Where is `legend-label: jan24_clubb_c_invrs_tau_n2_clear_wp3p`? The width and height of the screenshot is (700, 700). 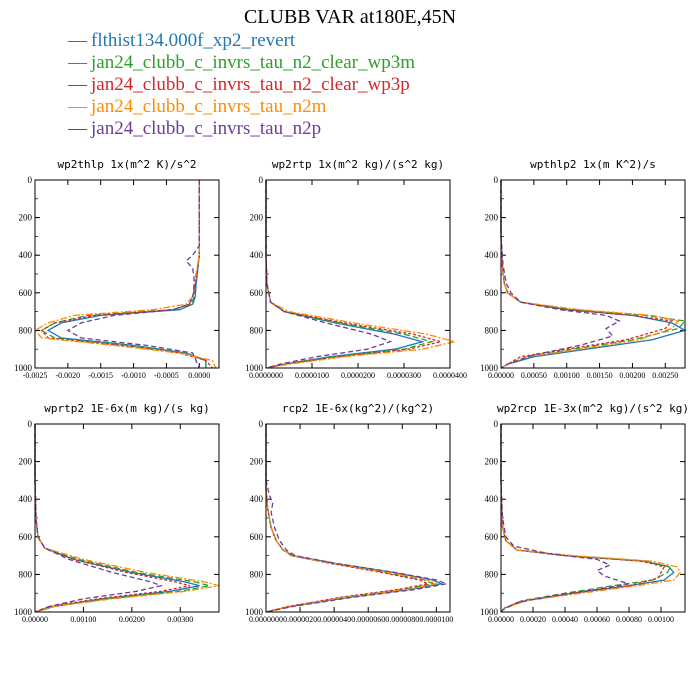 legend-label: jan24_clubb_c_invrs_tau_n2_clear_wp3p is located at coordinates (250, 84).